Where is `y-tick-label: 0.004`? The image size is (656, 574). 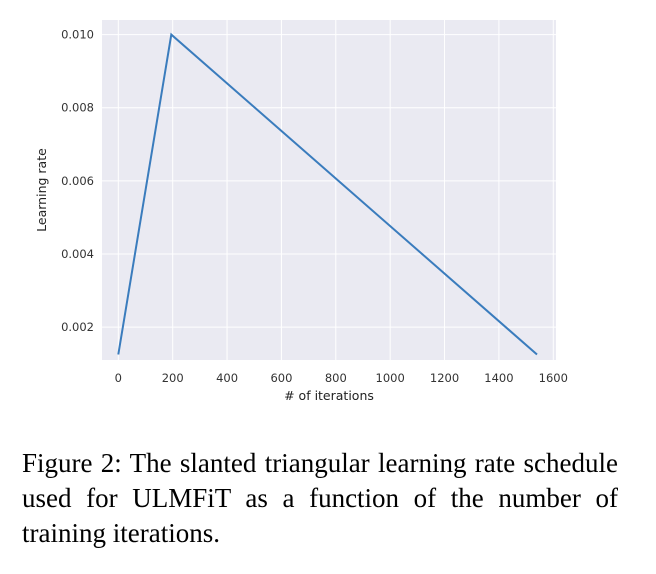 y-tick-label: 0.004 is located at coordinates (77, 254).